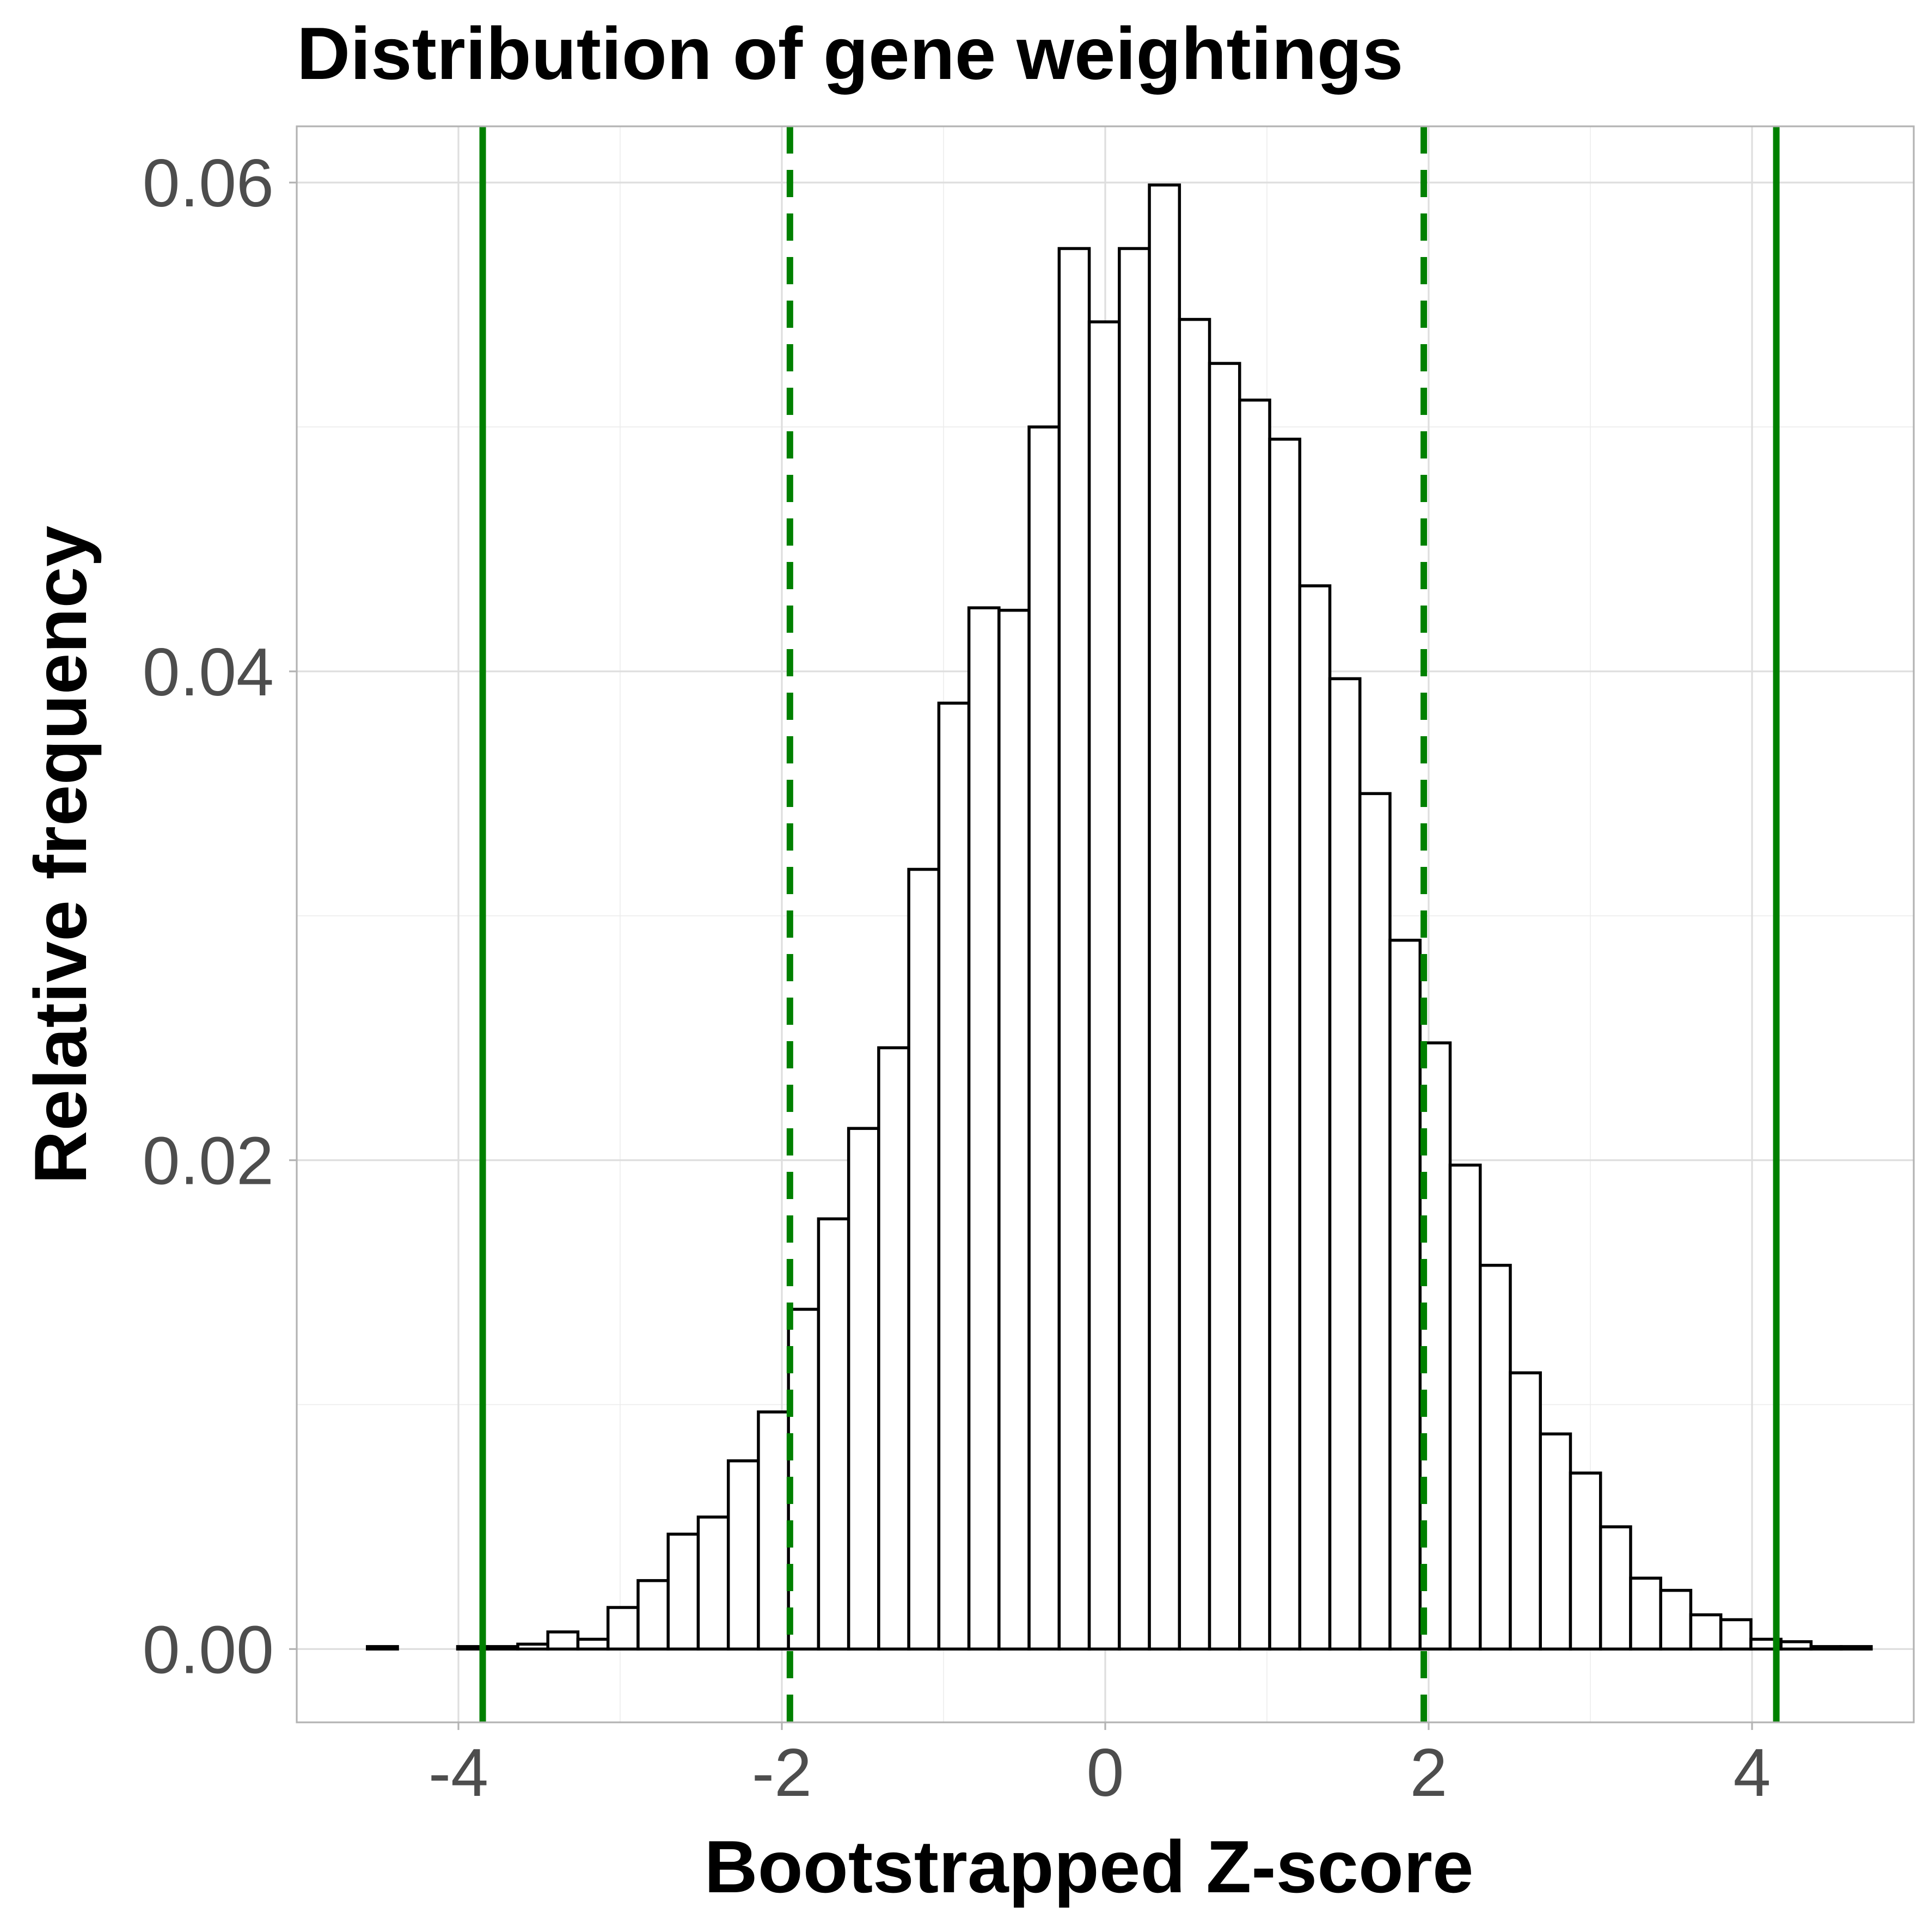 This screenshot has height=1932, width=1929. I want to click on x-tick-label: 4, so click(1752, 1773).